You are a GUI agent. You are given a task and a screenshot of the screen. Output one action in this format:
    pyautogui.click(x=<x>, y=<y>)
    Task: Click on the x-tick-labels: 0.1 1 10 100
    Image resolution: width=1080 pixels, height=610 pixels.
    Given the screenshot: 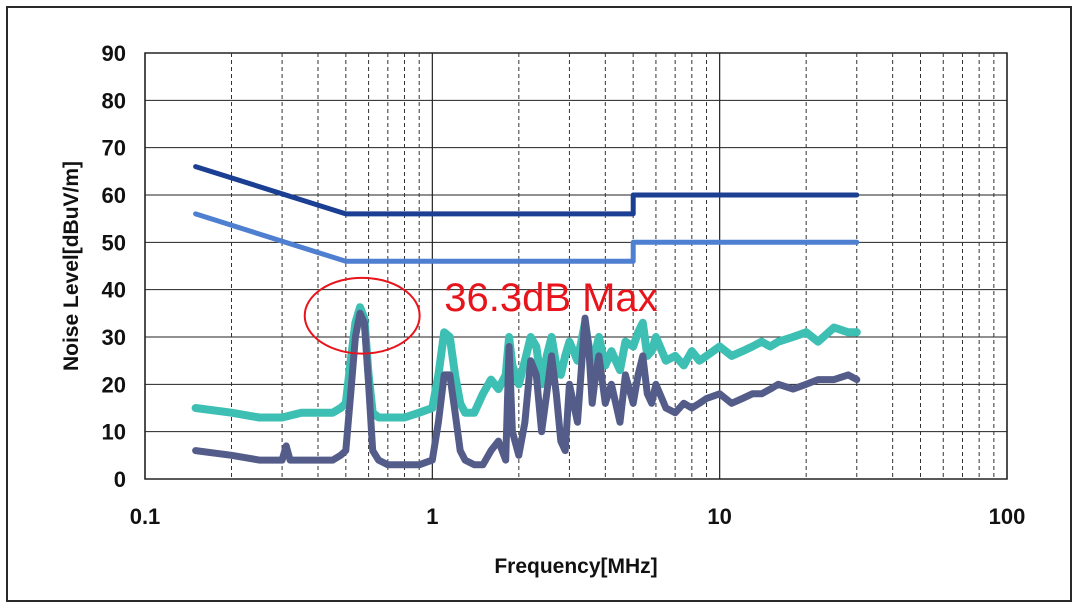 What is the action you would take?
    pyautogui.click(x=578, y=516)
    